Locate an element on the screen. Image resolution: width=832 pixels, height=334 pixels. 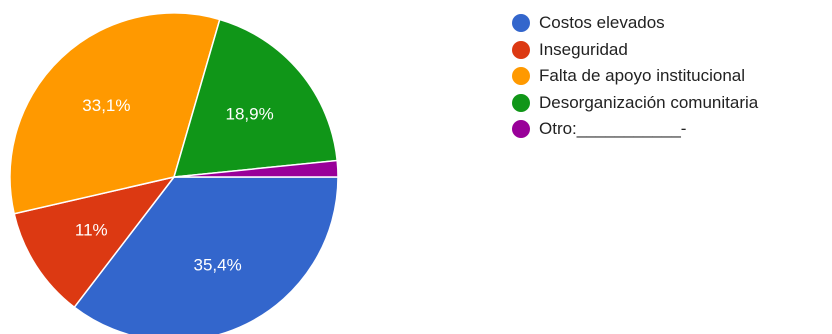
legend-item: Costos elevados is located at coordinates (635, 23).